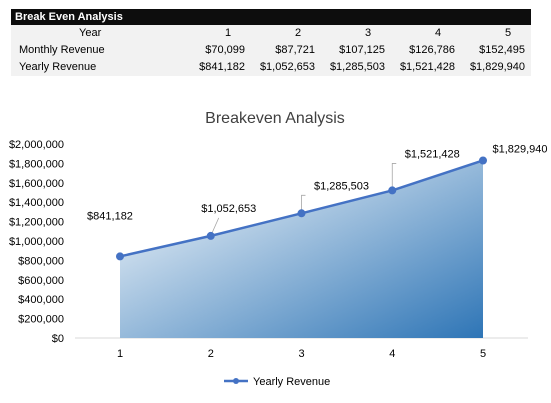 This screenshot has height=403, width=551. What do you see at coordinates (58, 67) in the screenshot?
I see `row-label: Yearly Revenue` at bounding box center [58, 67].